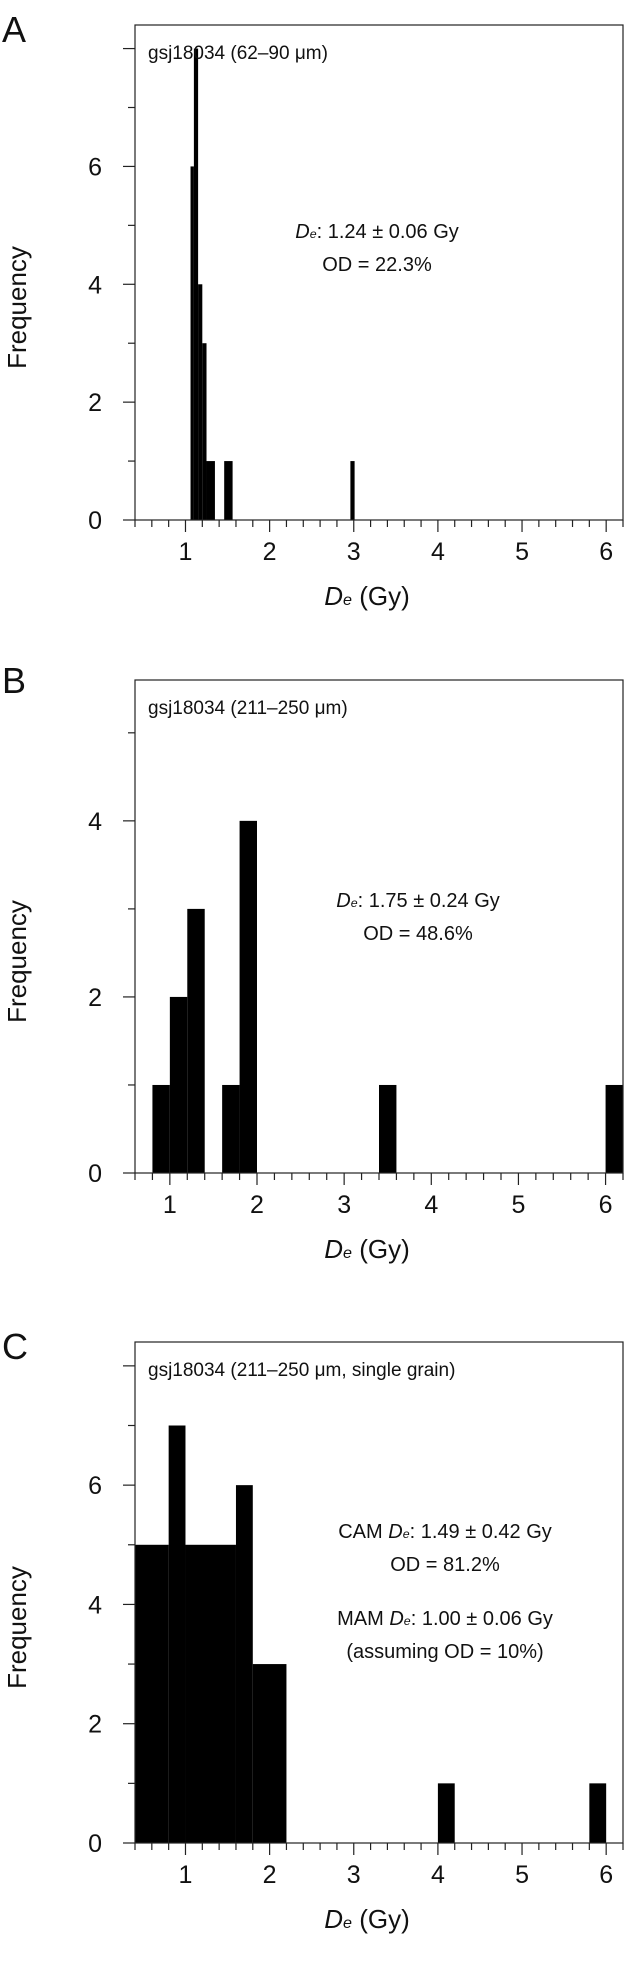  What do you see at coordinates (444, 1652) in the screenshot?
I see `annotation-line: (assuming OD = 10%)` at bounding box center [444, 1652].